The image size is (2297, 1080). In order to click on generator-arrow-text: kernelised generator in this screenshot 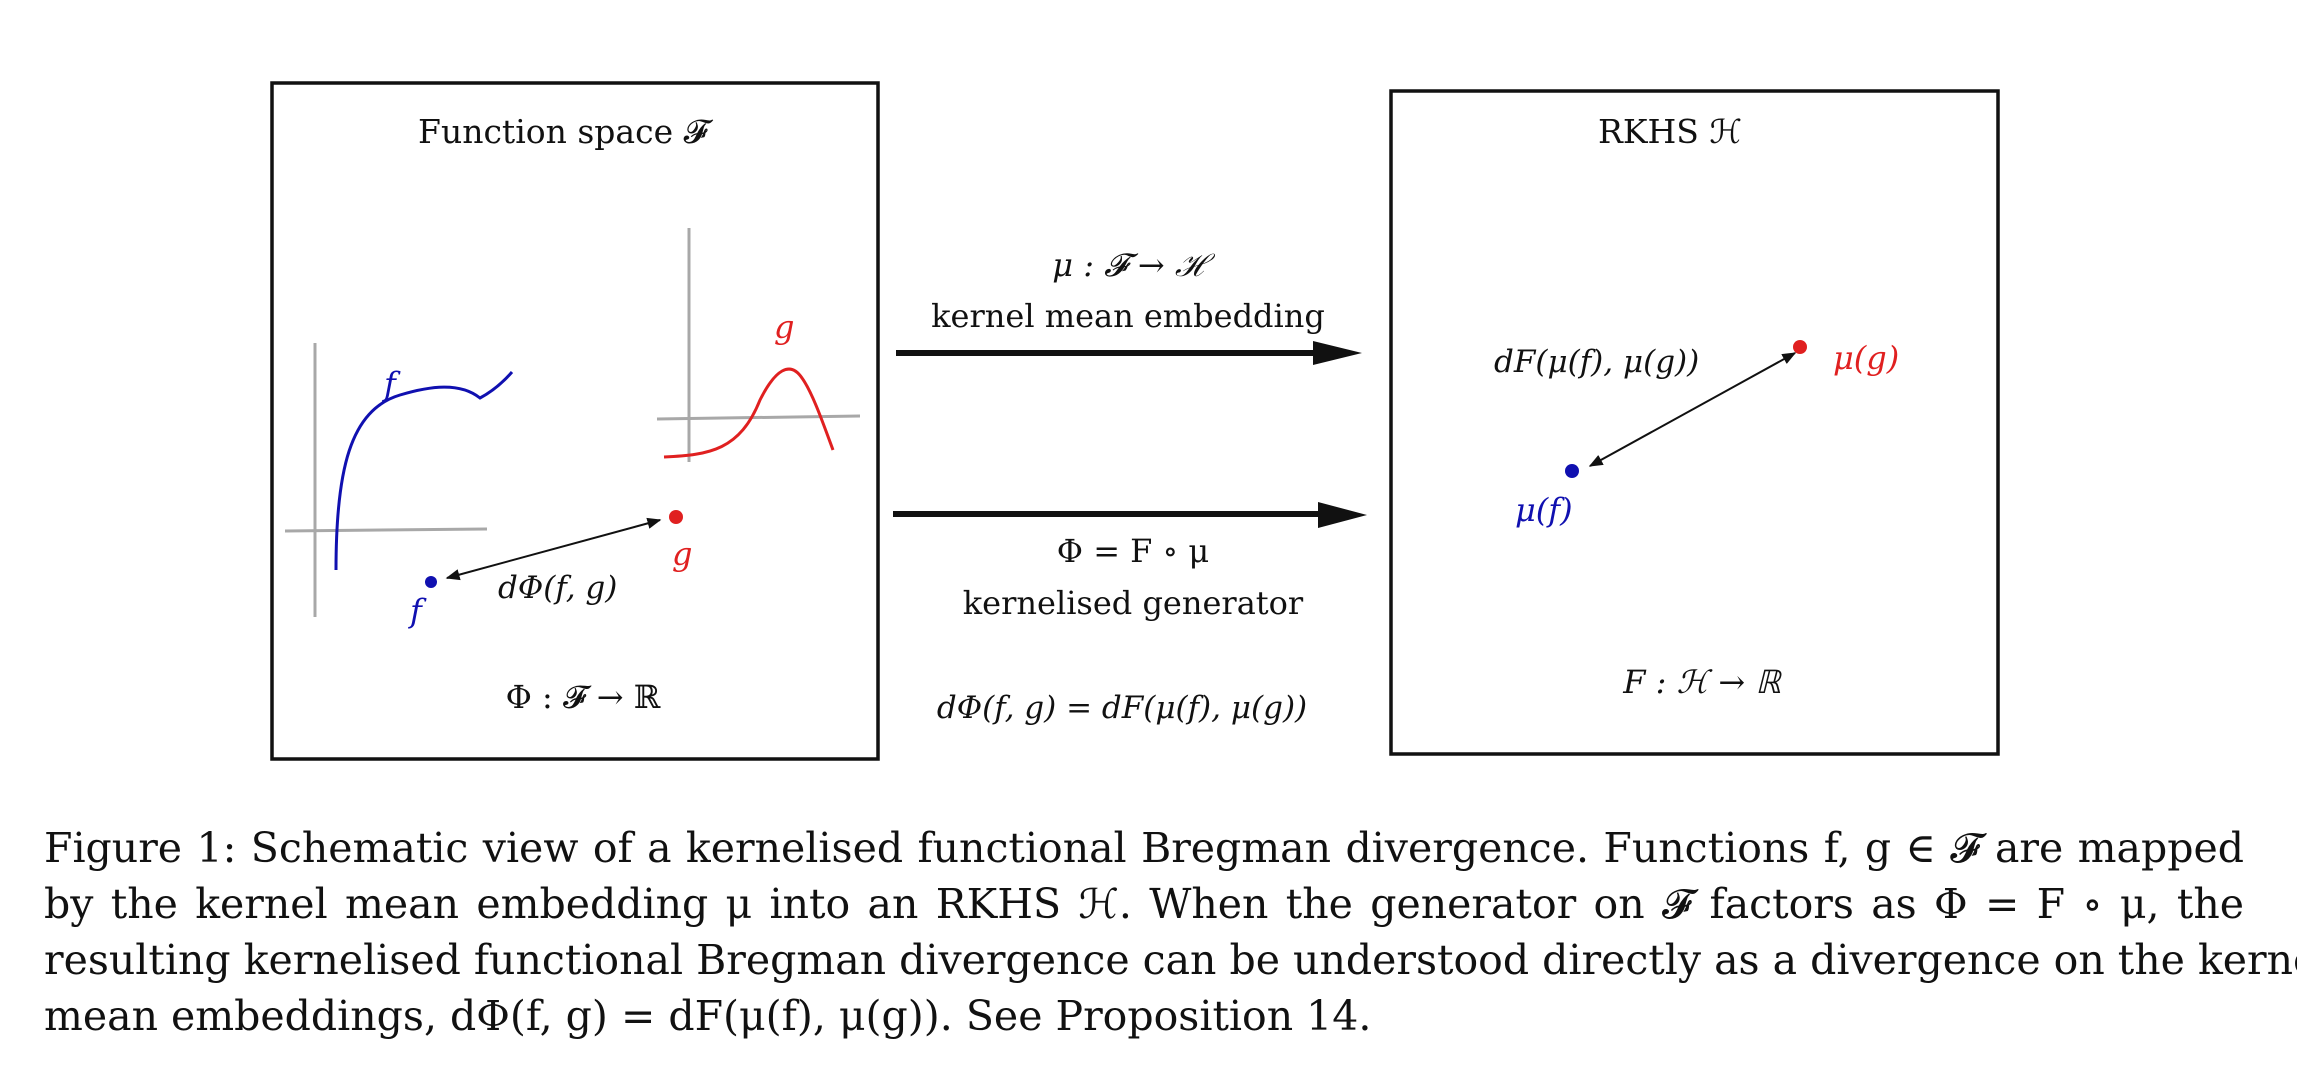, I will do `click(1133, 603)`.